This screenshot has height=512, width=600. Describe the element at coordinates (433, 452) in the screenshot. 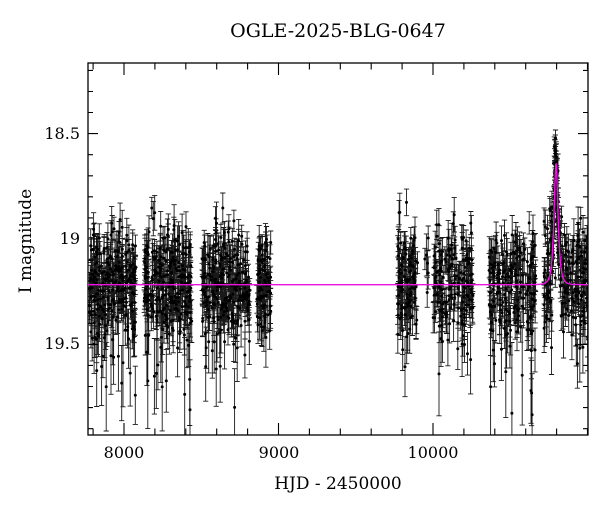

I see `x-tick-label: 10000` at that location.